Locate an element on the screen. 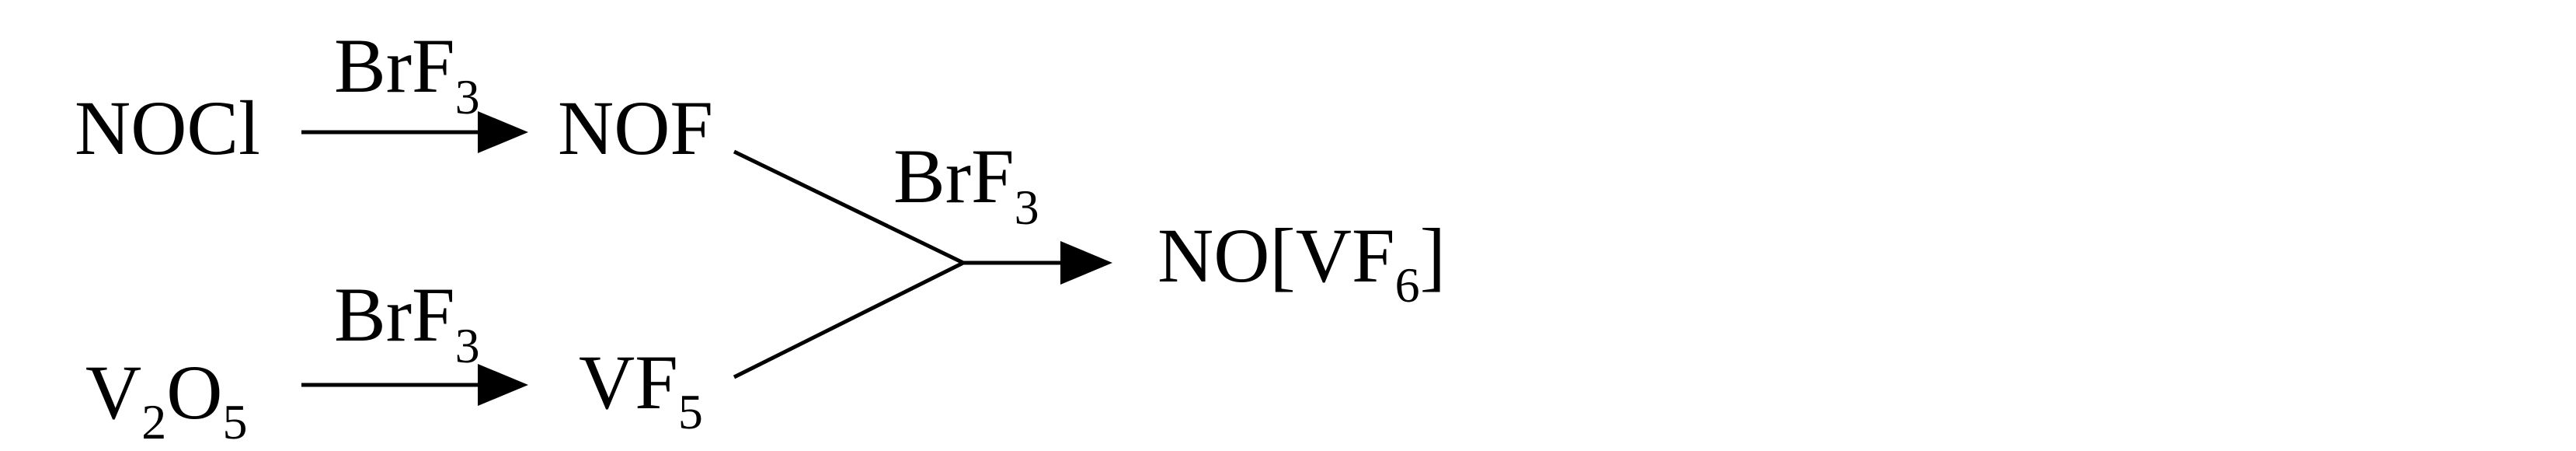 This screenshot has height=451, width=2576. reagent-bottom-subscript: 3 is located at coordinates (468, 346).